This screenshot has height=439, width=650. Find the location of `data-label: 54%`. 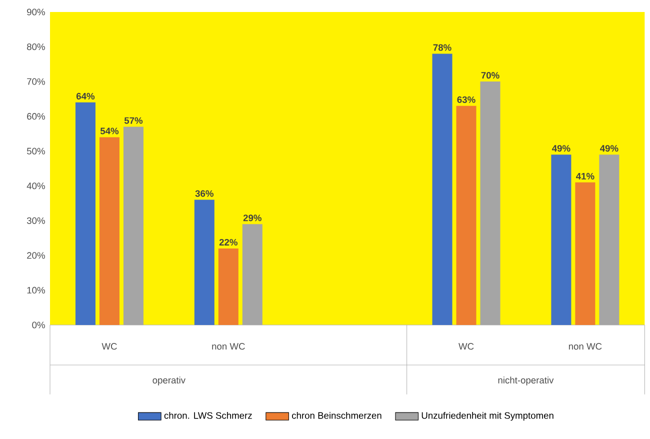

data-label: 54% is located at coordinates (109, 131).